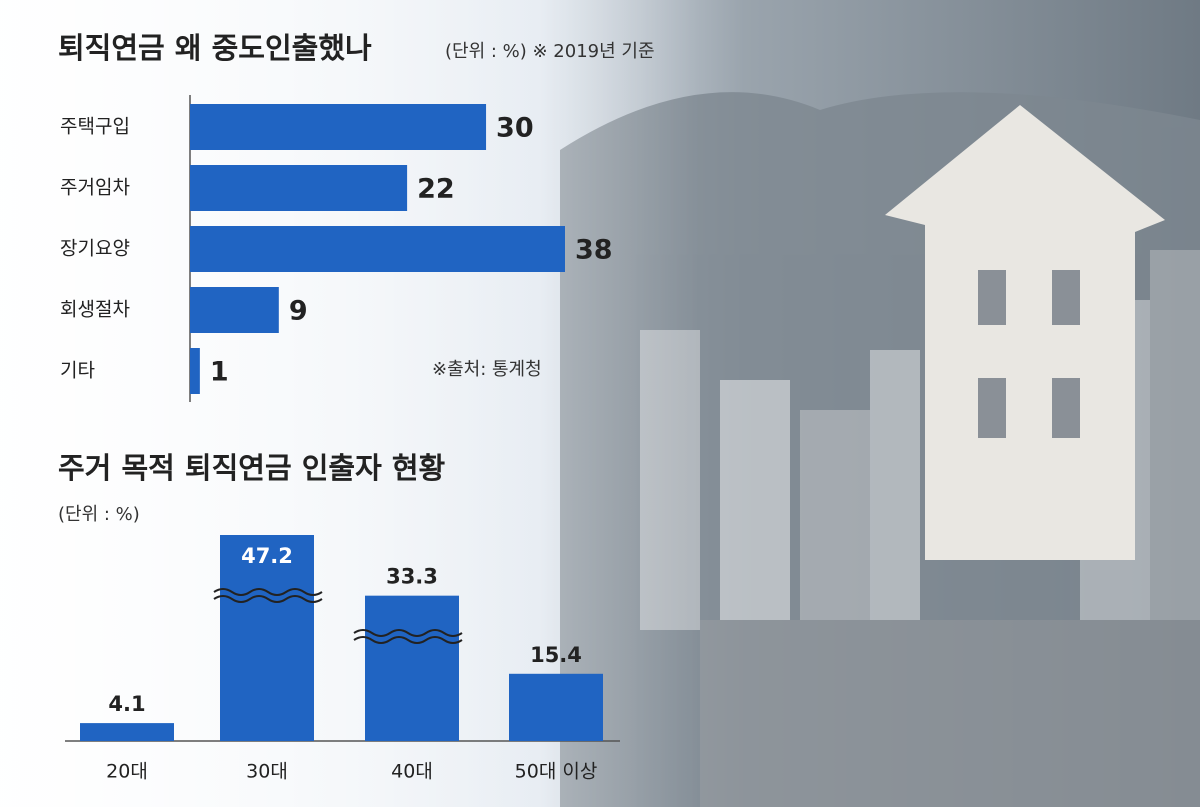  I want to click on category-label: 회생절차, so click(95, 310).